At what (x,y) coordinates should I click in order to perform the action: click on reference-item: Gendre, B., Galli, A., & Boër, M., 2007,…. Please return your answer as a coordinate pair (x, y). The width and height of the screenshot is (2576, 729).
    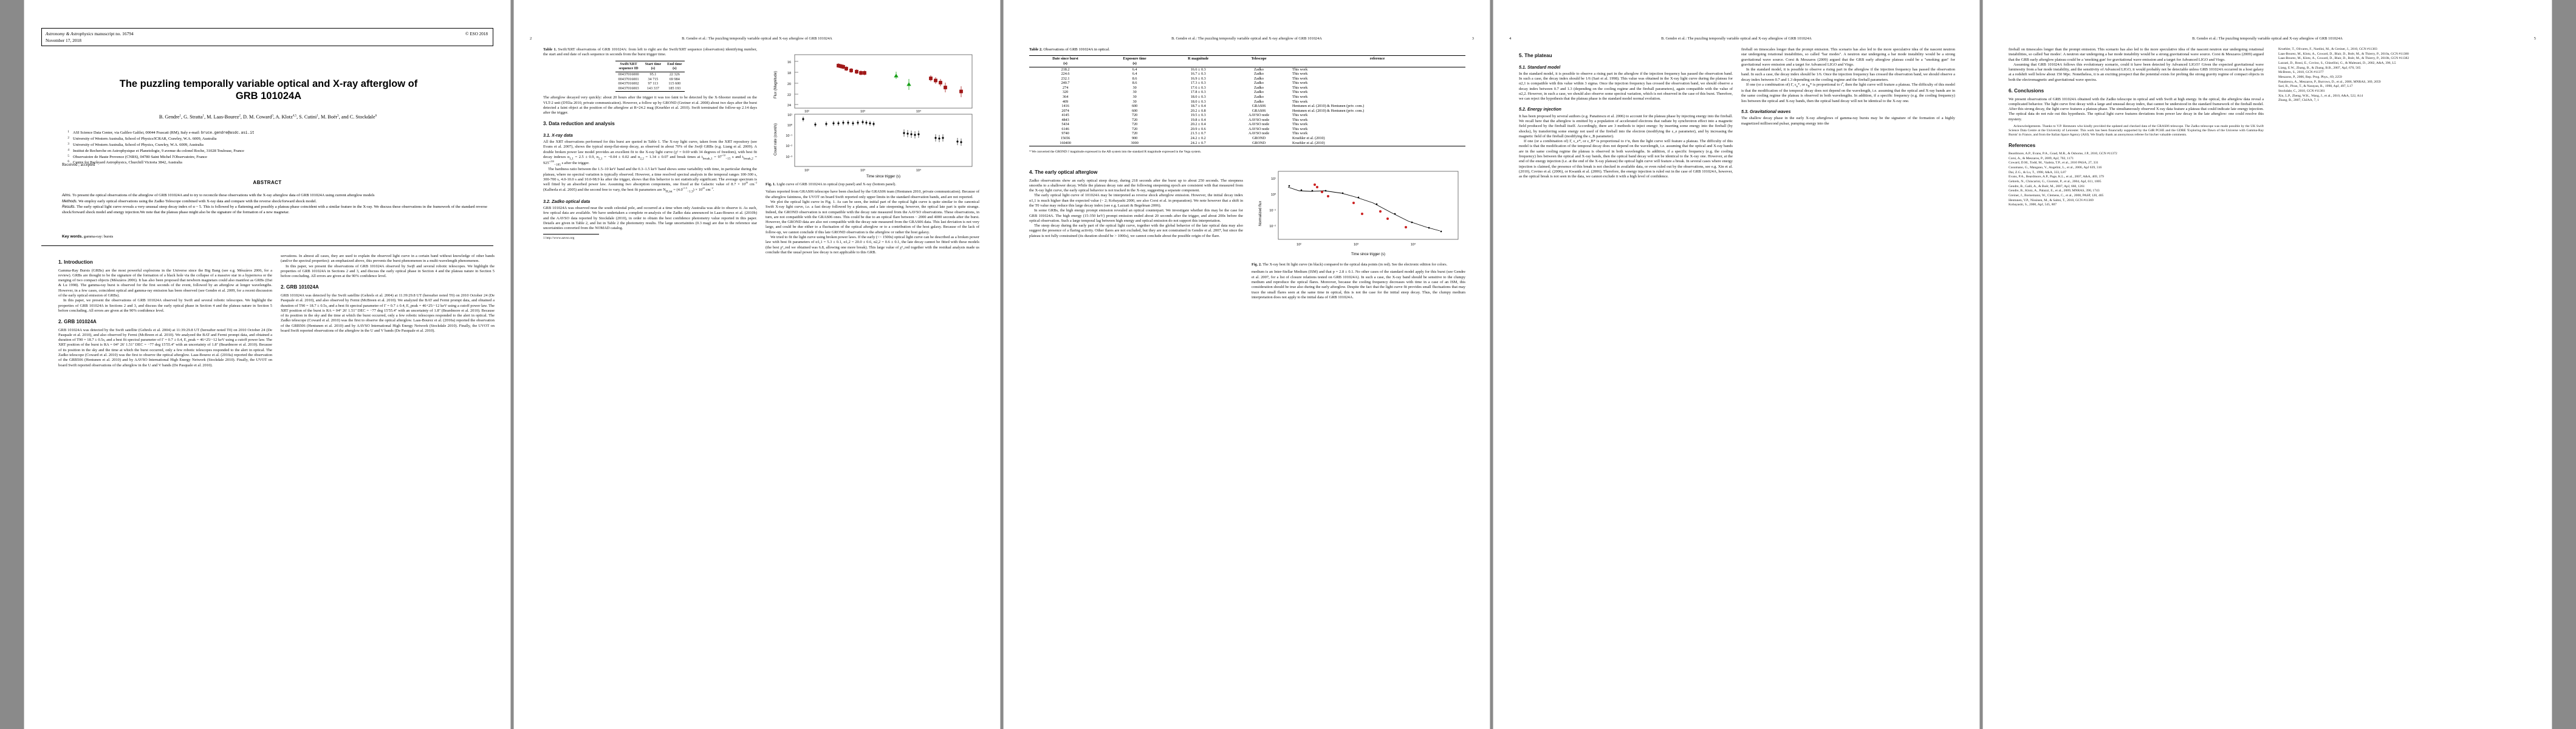
    Looking at the image, I should click on (2047, 186).